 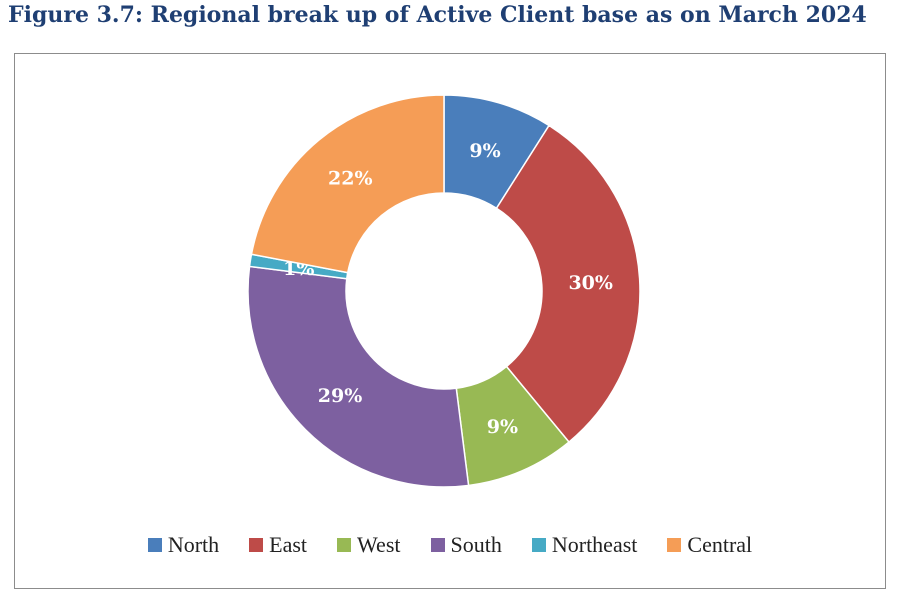 What do you see at coordinates (720, 544) in the screenshot?
I see `legend-label: Central` at bounding box center [720, 544].